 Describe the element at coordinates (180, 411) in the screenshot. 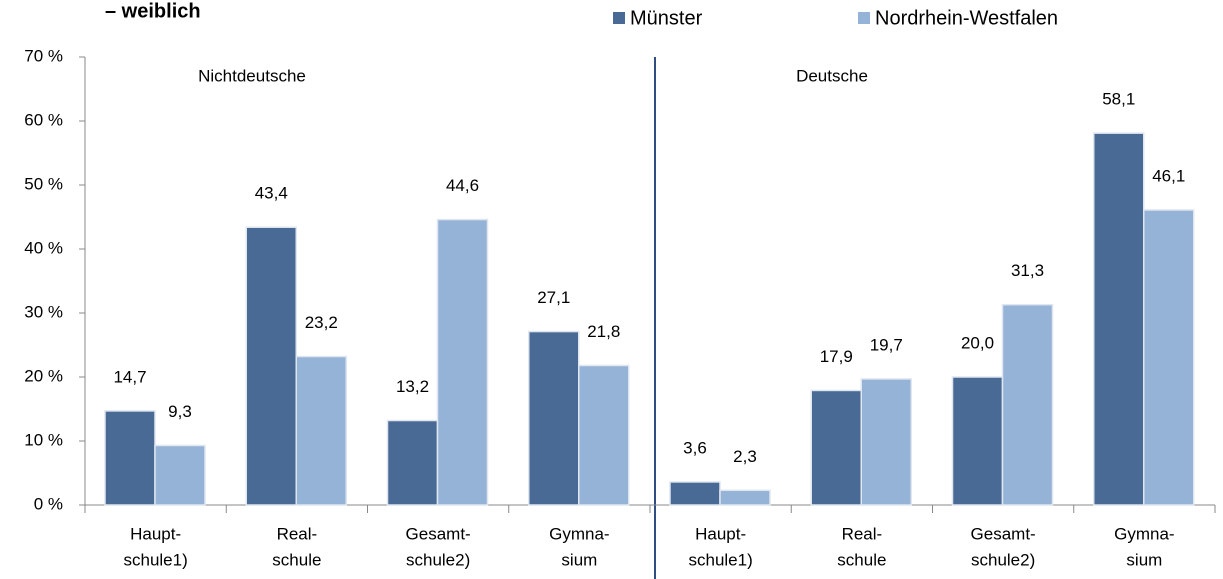

I see `value-label: 9,3` at that location.